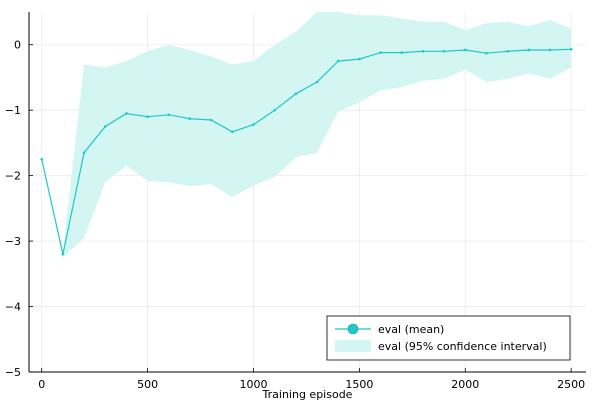 The height and width of the screenshot is (400, 600). Describe the element at coordinates (307, 394) in the screenshot. I see `x-axis-label: Training episode` at that location.